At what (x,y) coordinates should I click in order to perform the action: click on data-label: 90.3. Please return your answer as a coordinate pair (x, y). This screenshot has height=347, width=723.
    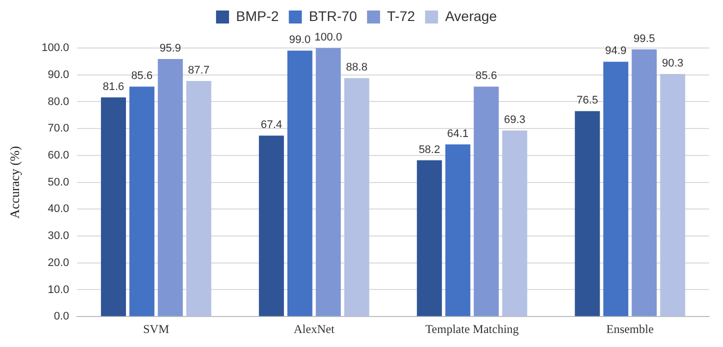
    Looking at the image, I should click on (673, 64).